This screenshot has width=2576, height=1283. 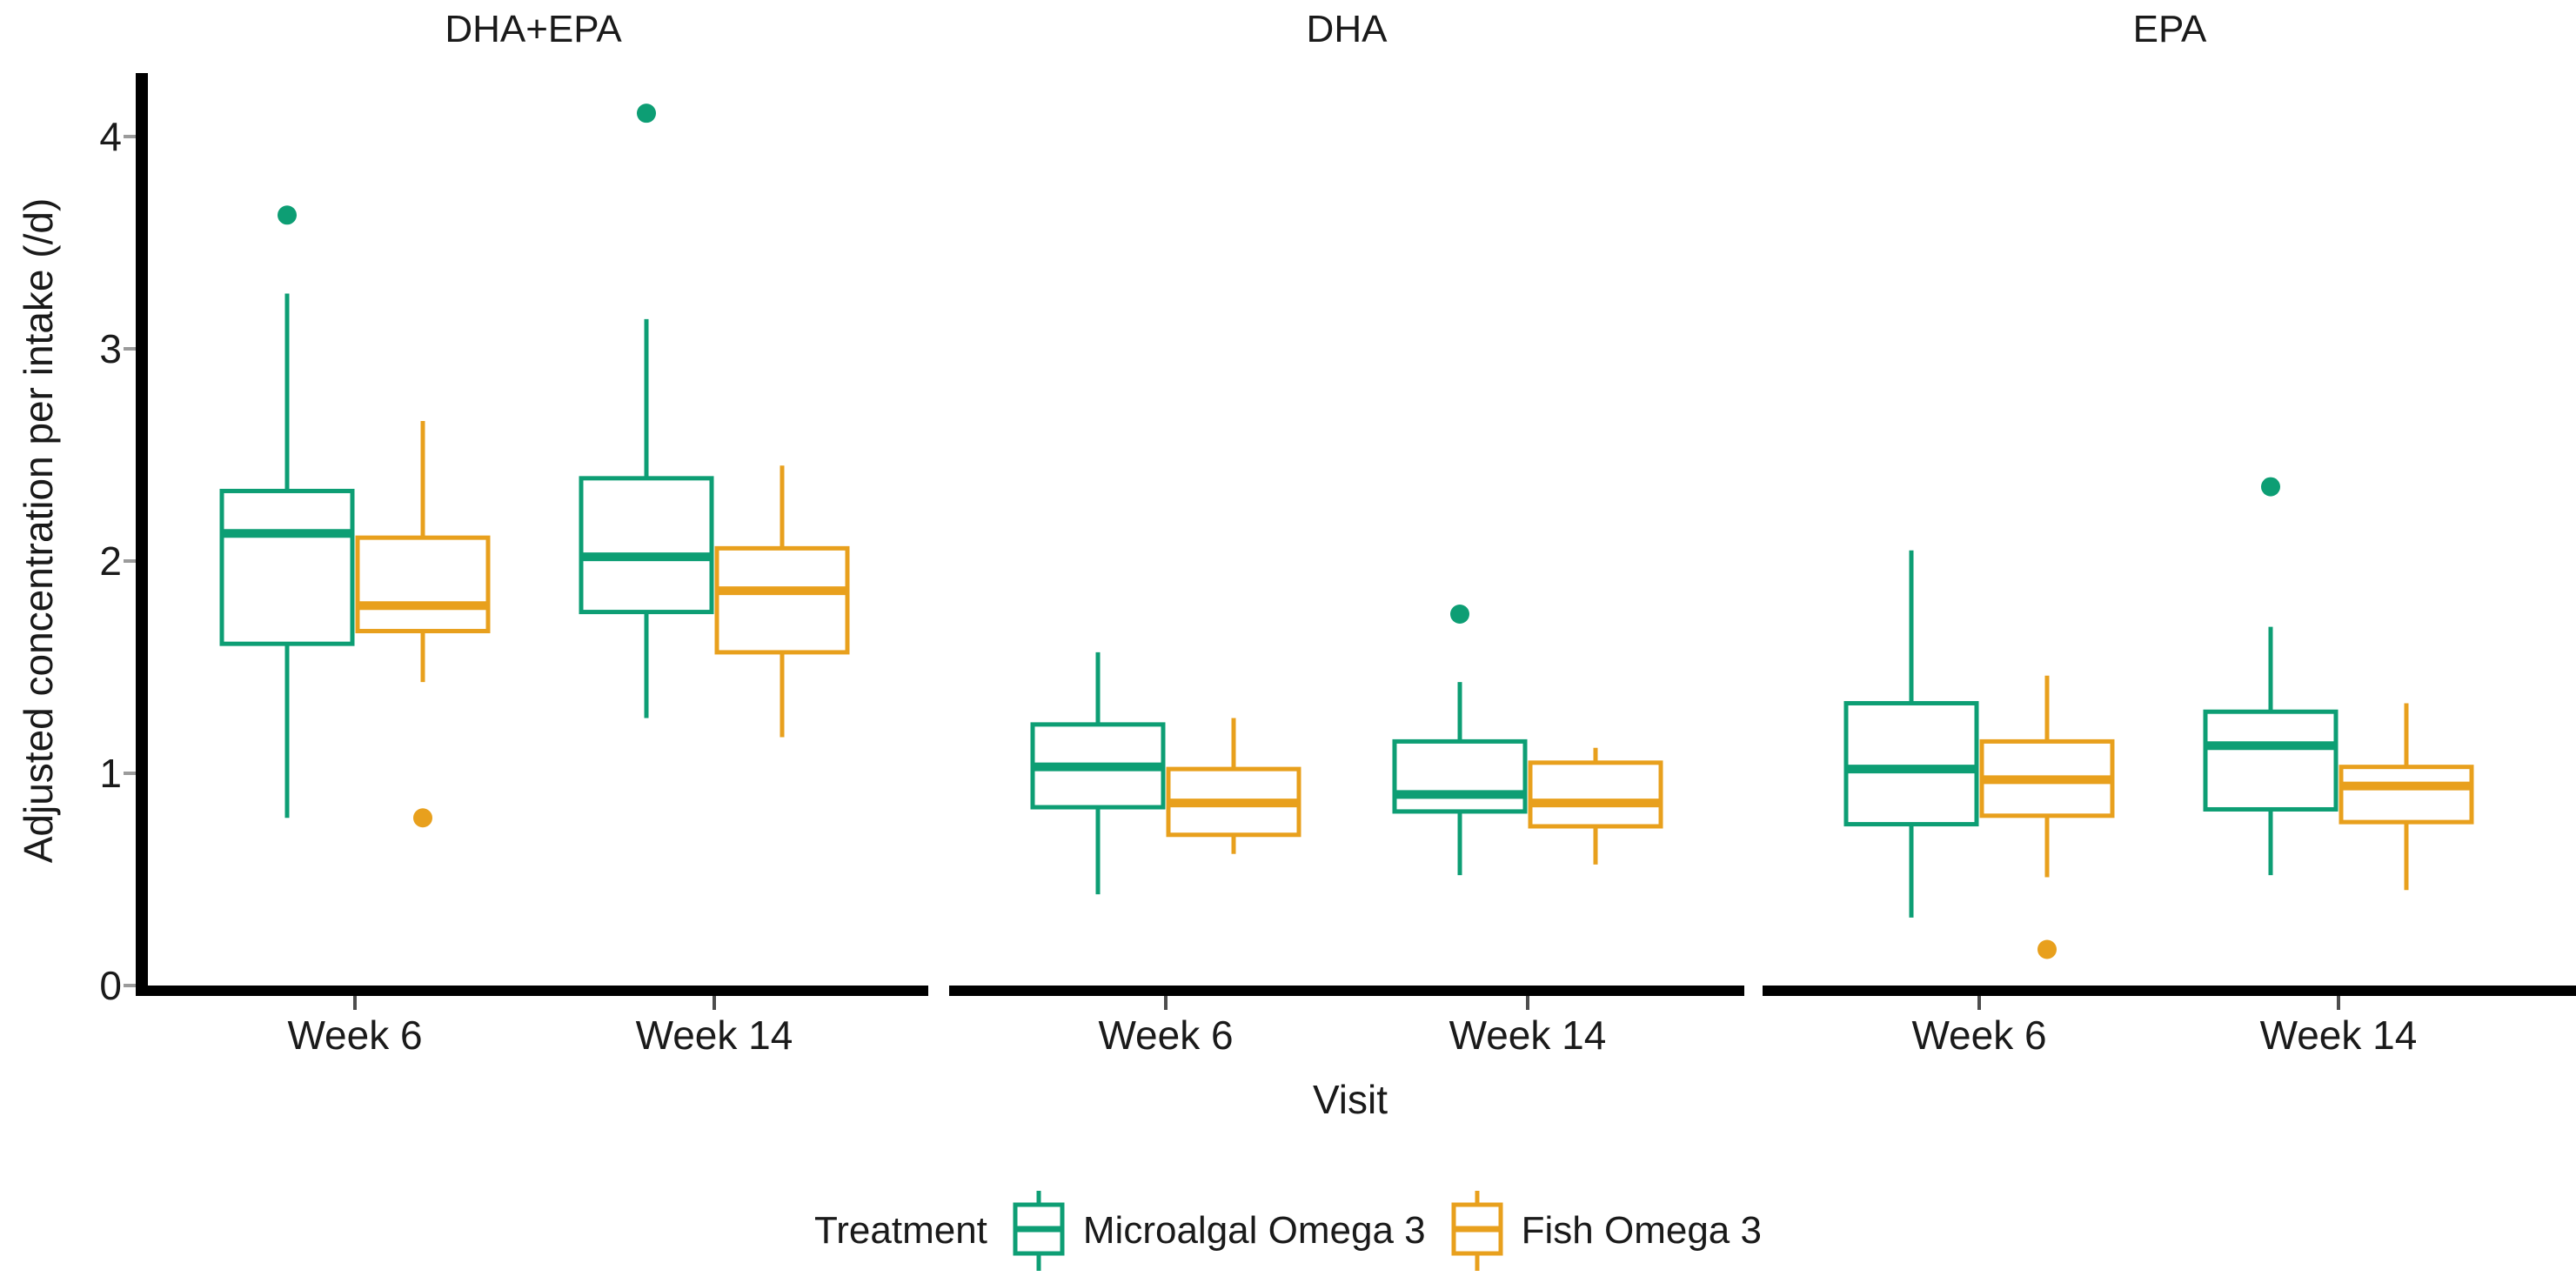 What do you see at coordinates (110, 137) in the screenshot?
I see `y-tick-label-4: 4` at bounding box center [110, 137].